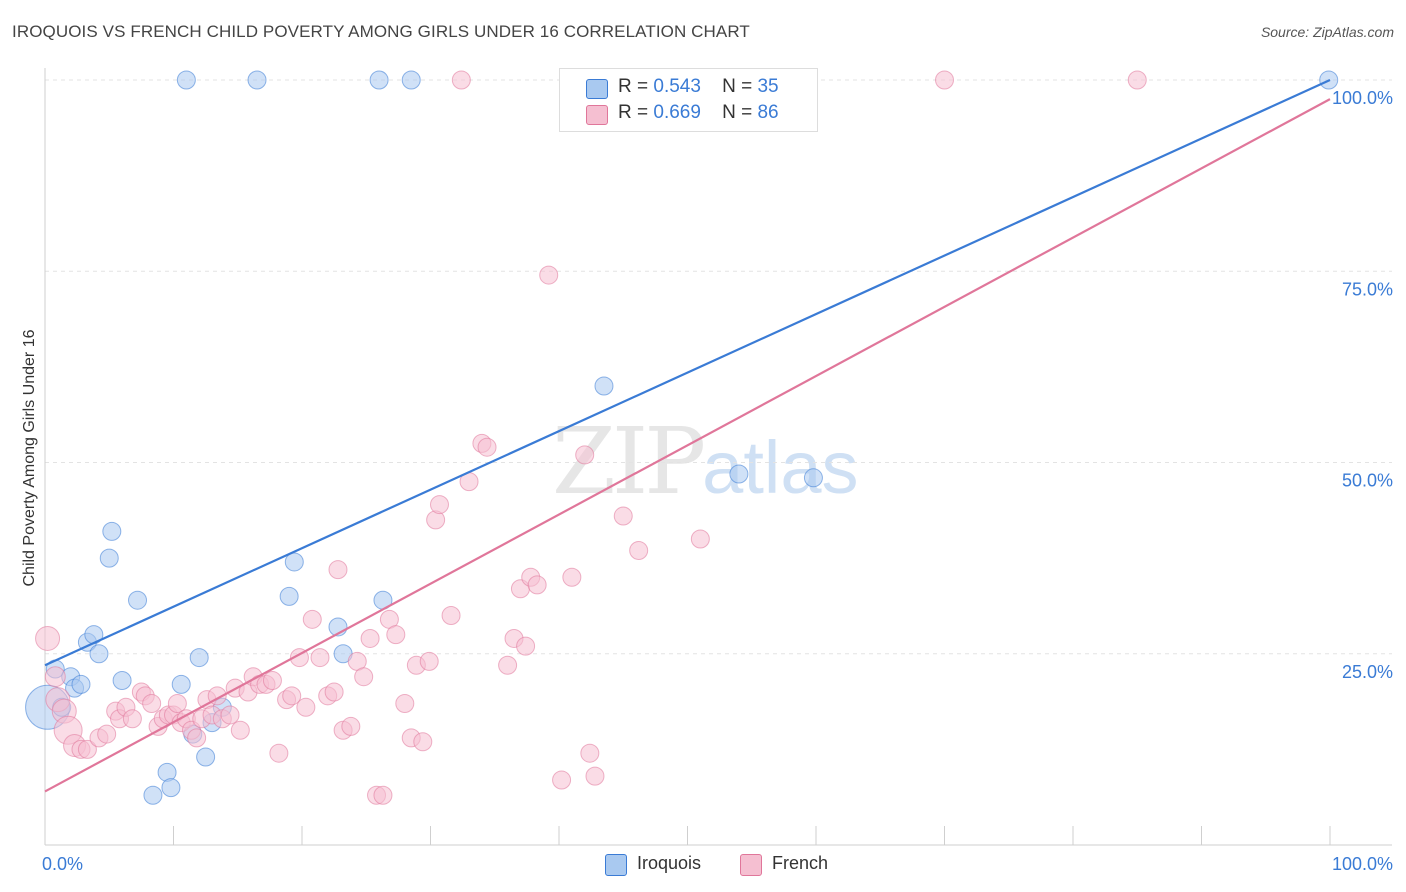 This screenshot has height=892, width=1406. What do you see at coordinates (669, 863) in the screenshot?
I see `bottom-legend-label-iroquois: Iroquois` at bounding box center [669, 863].